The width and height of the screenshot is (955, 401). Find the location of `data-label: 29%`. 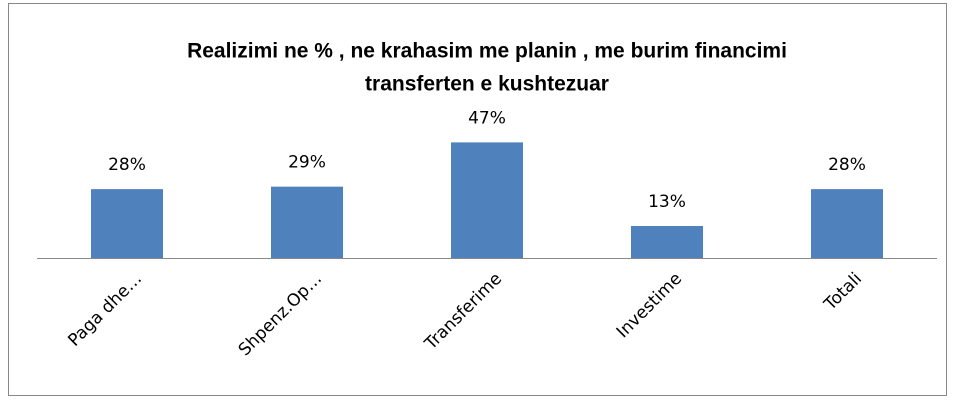

data-label: 29% is located at coordinates (307, 163).